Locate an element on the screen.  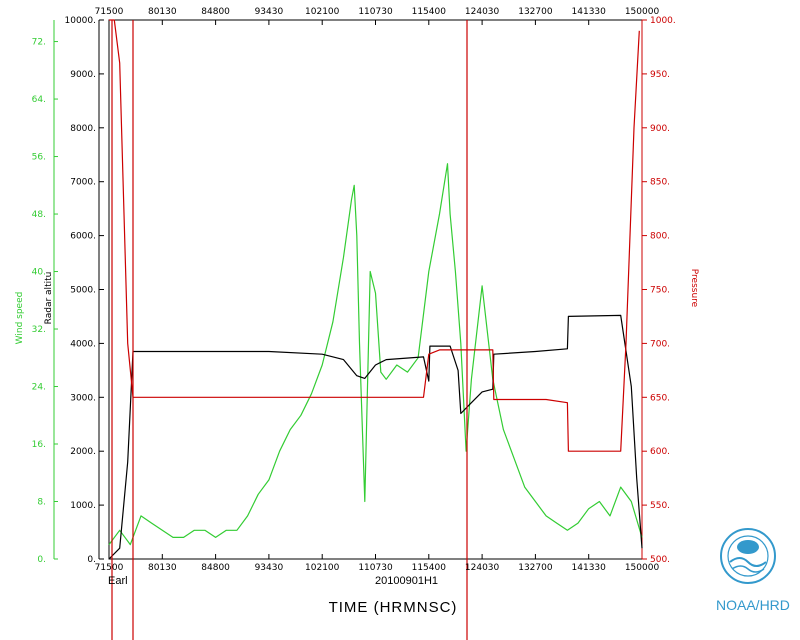
x-tick-label-bottom: 110730 is located at coordinates (375, 568).